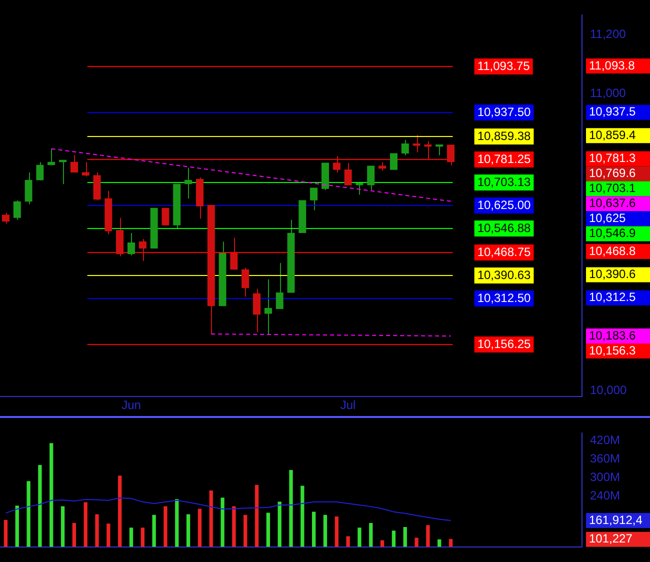  Describe the element at coordinates (605, 439) in the screenshot. I see `y-tick-label: 420M` at that location.